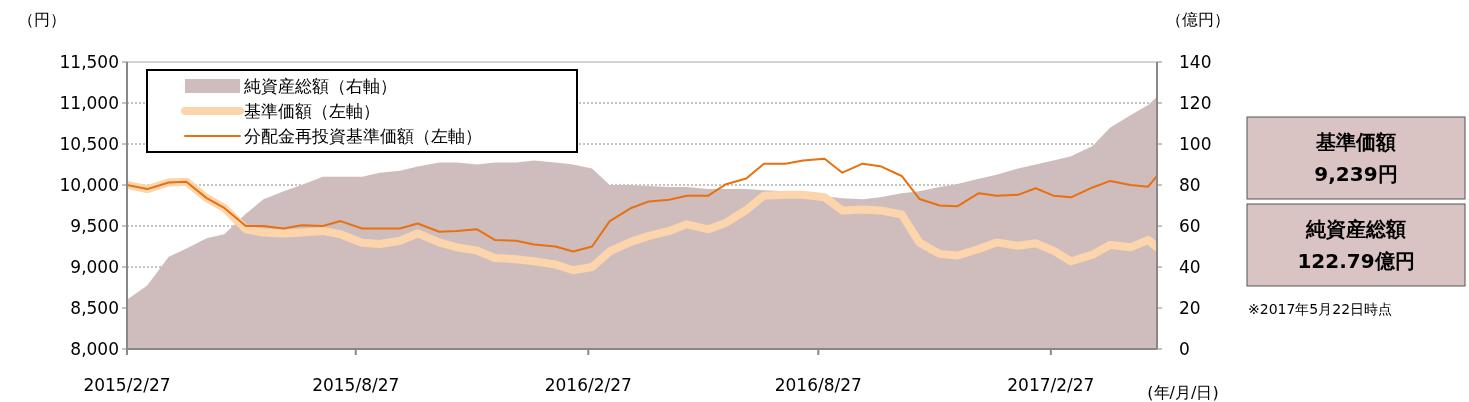  Describe the element at coordinates (1195, 62) in the screenshot. I see `y2-tick-label: 140` at that location.